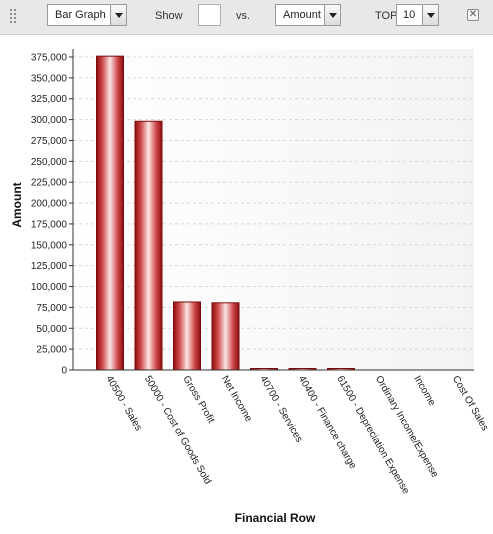  What do you see at coordinates (198, 399) in the screenshot?
I see `x-tick-label: Gross Profit` at bounding box center [198, 399].